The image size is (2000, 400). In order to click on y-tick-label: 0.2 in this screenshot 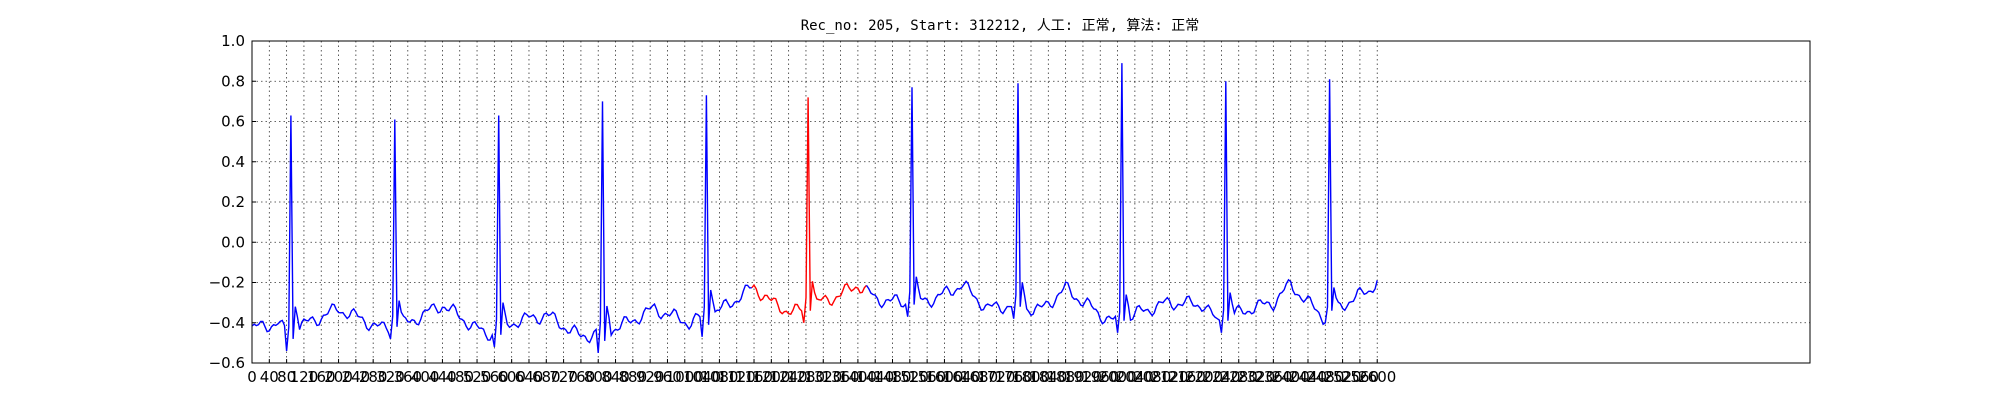, I will do `click(233, 202)`.